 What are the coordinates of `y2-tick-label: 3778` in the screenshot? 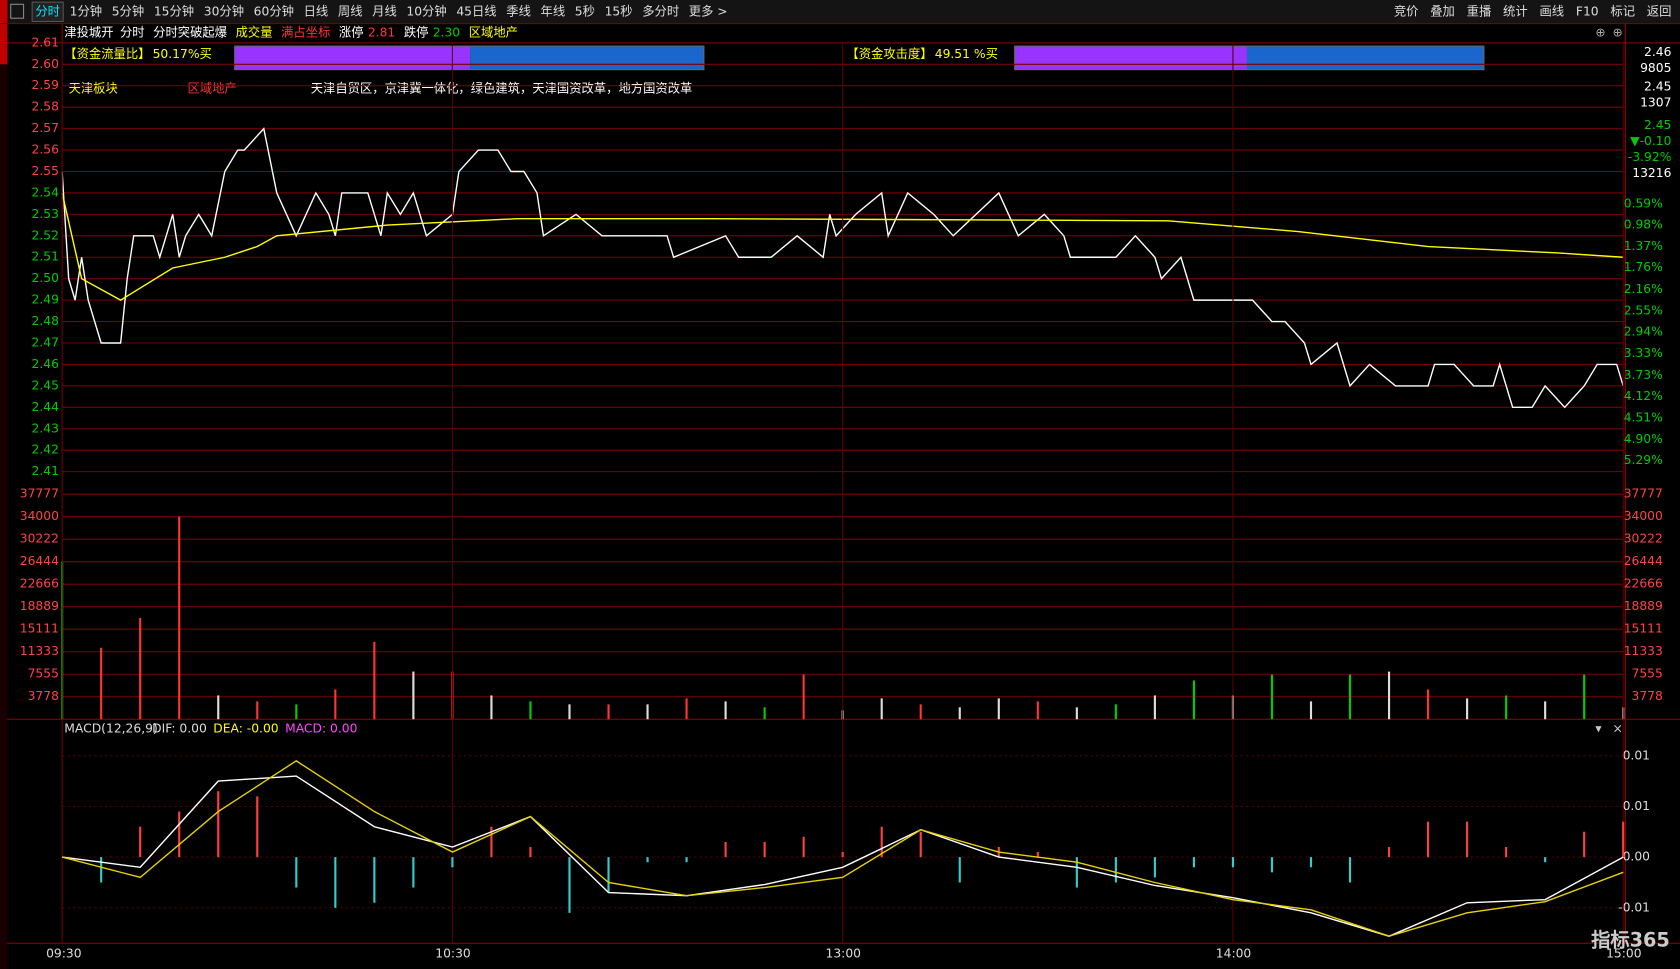 It's located at (1647, 696).